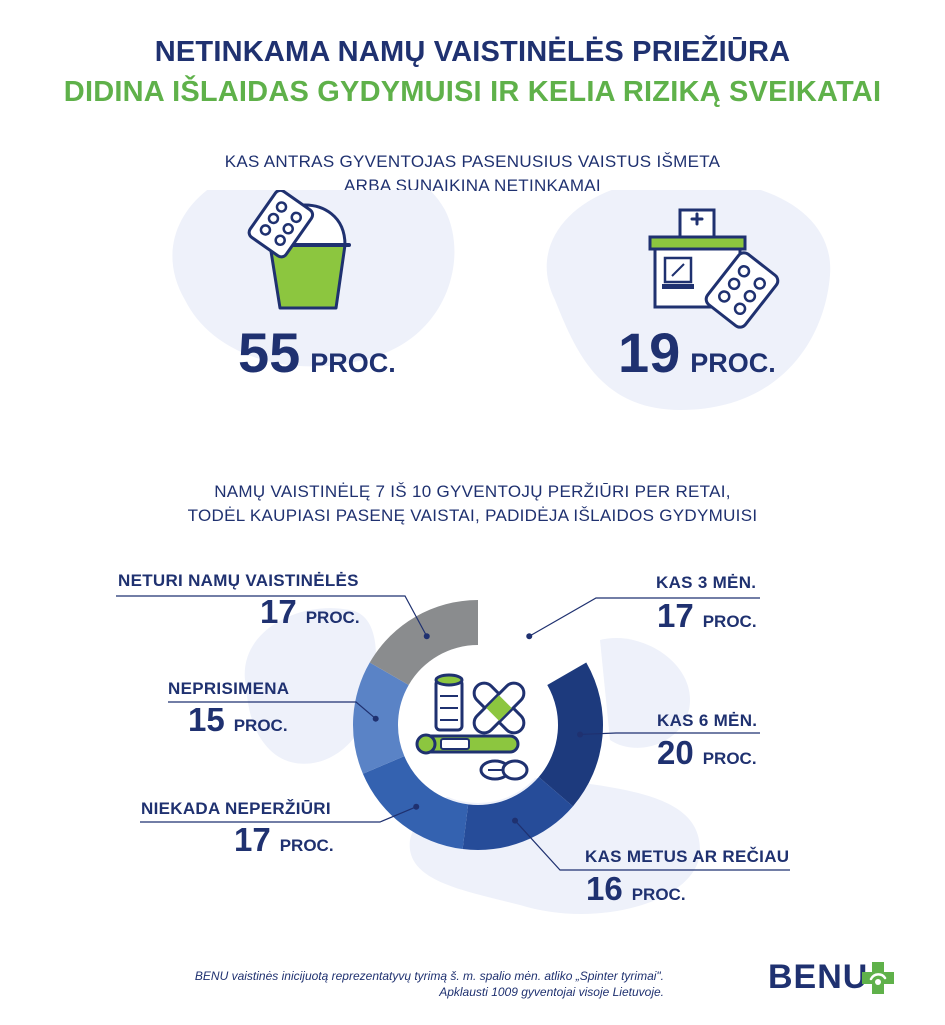  What do you see at coordinates (332, 617) in the screenshot?
I see `value-neturi-unit: PROC.` at bounding box center [332, 617].